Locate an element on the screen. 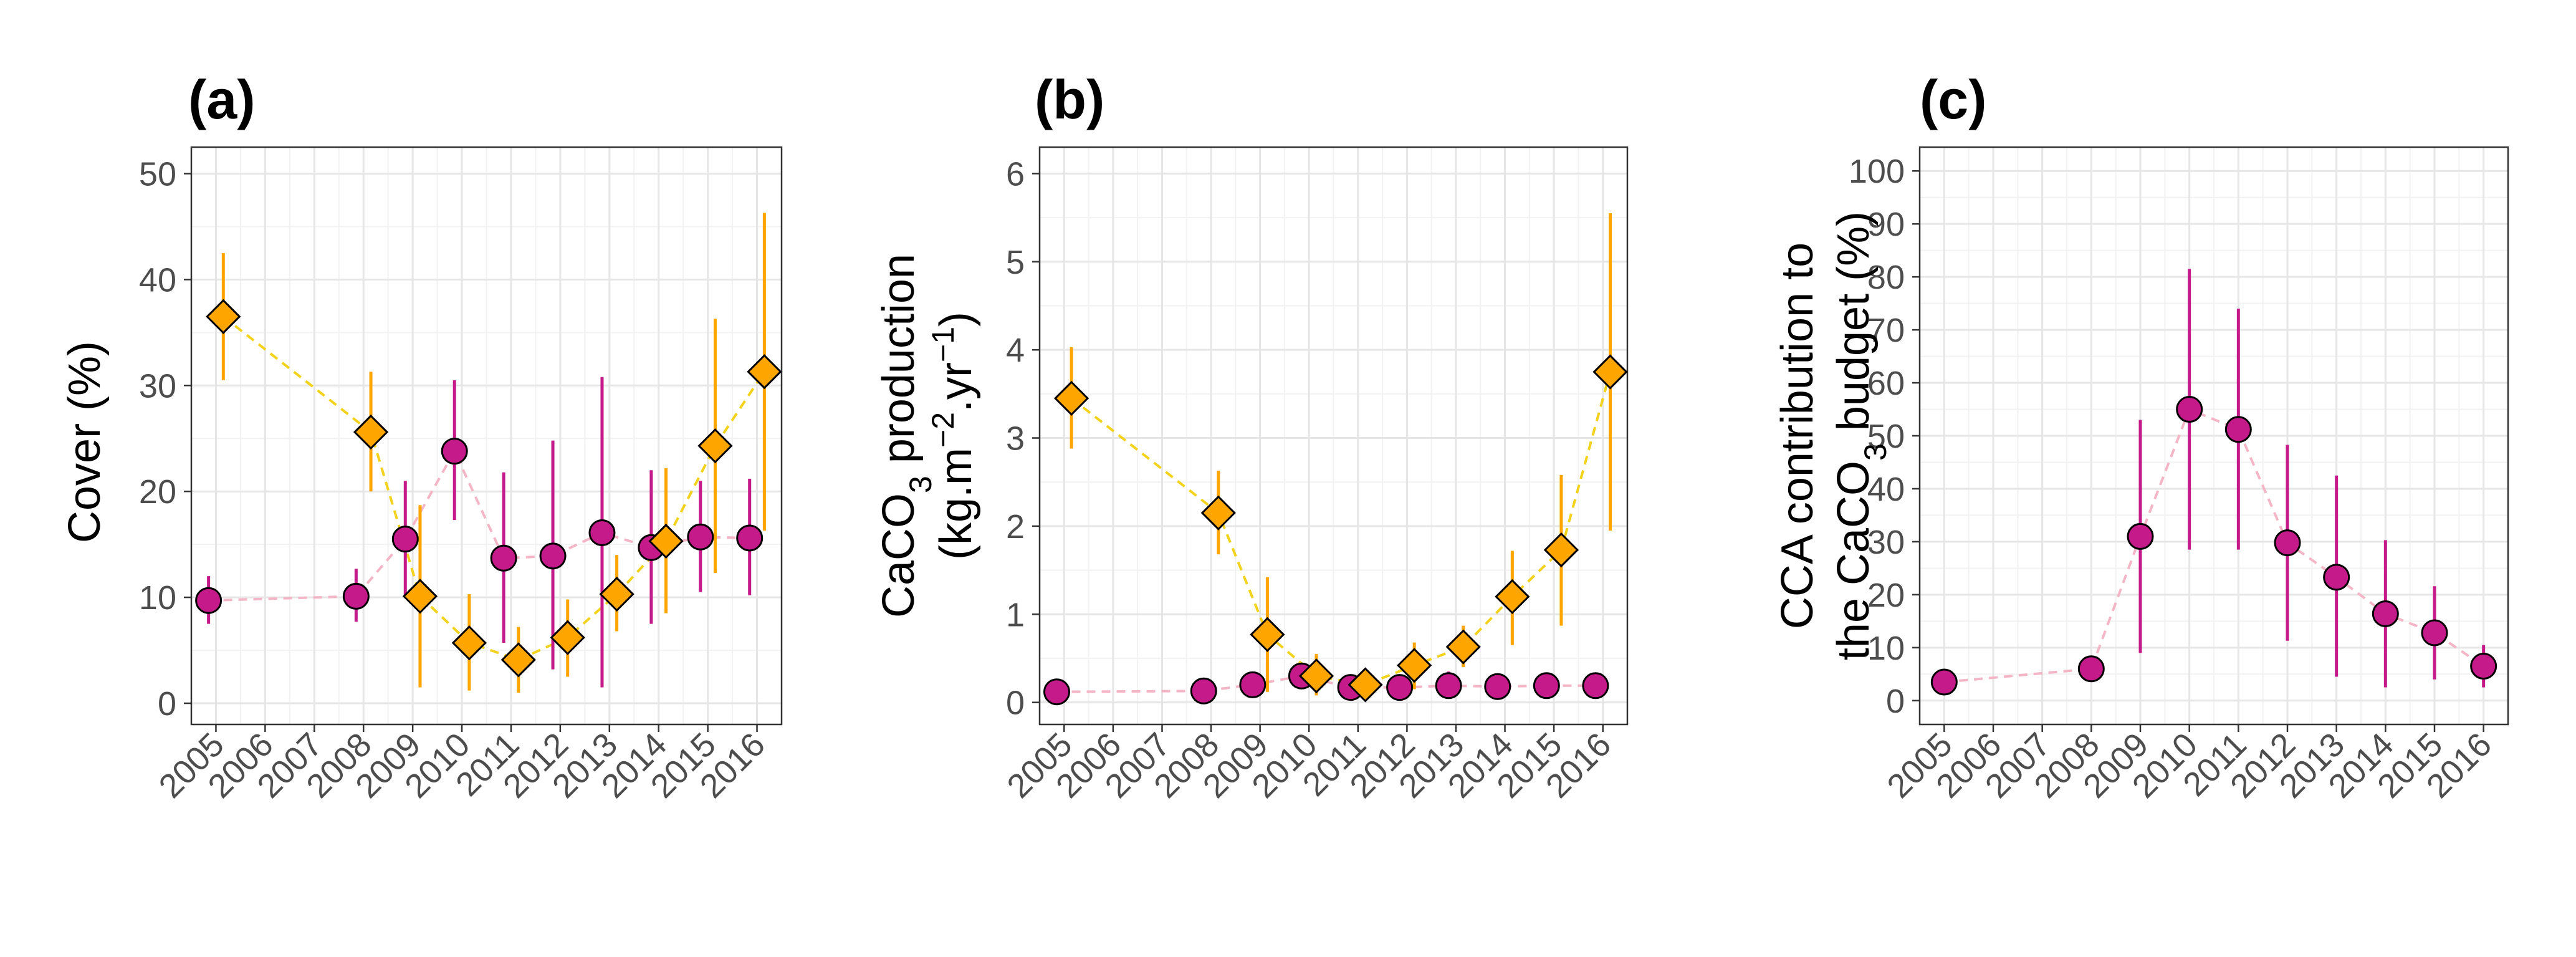 The image size is (2576, 957). y-tick-label: 80 is located at coordinates (1886, 277).